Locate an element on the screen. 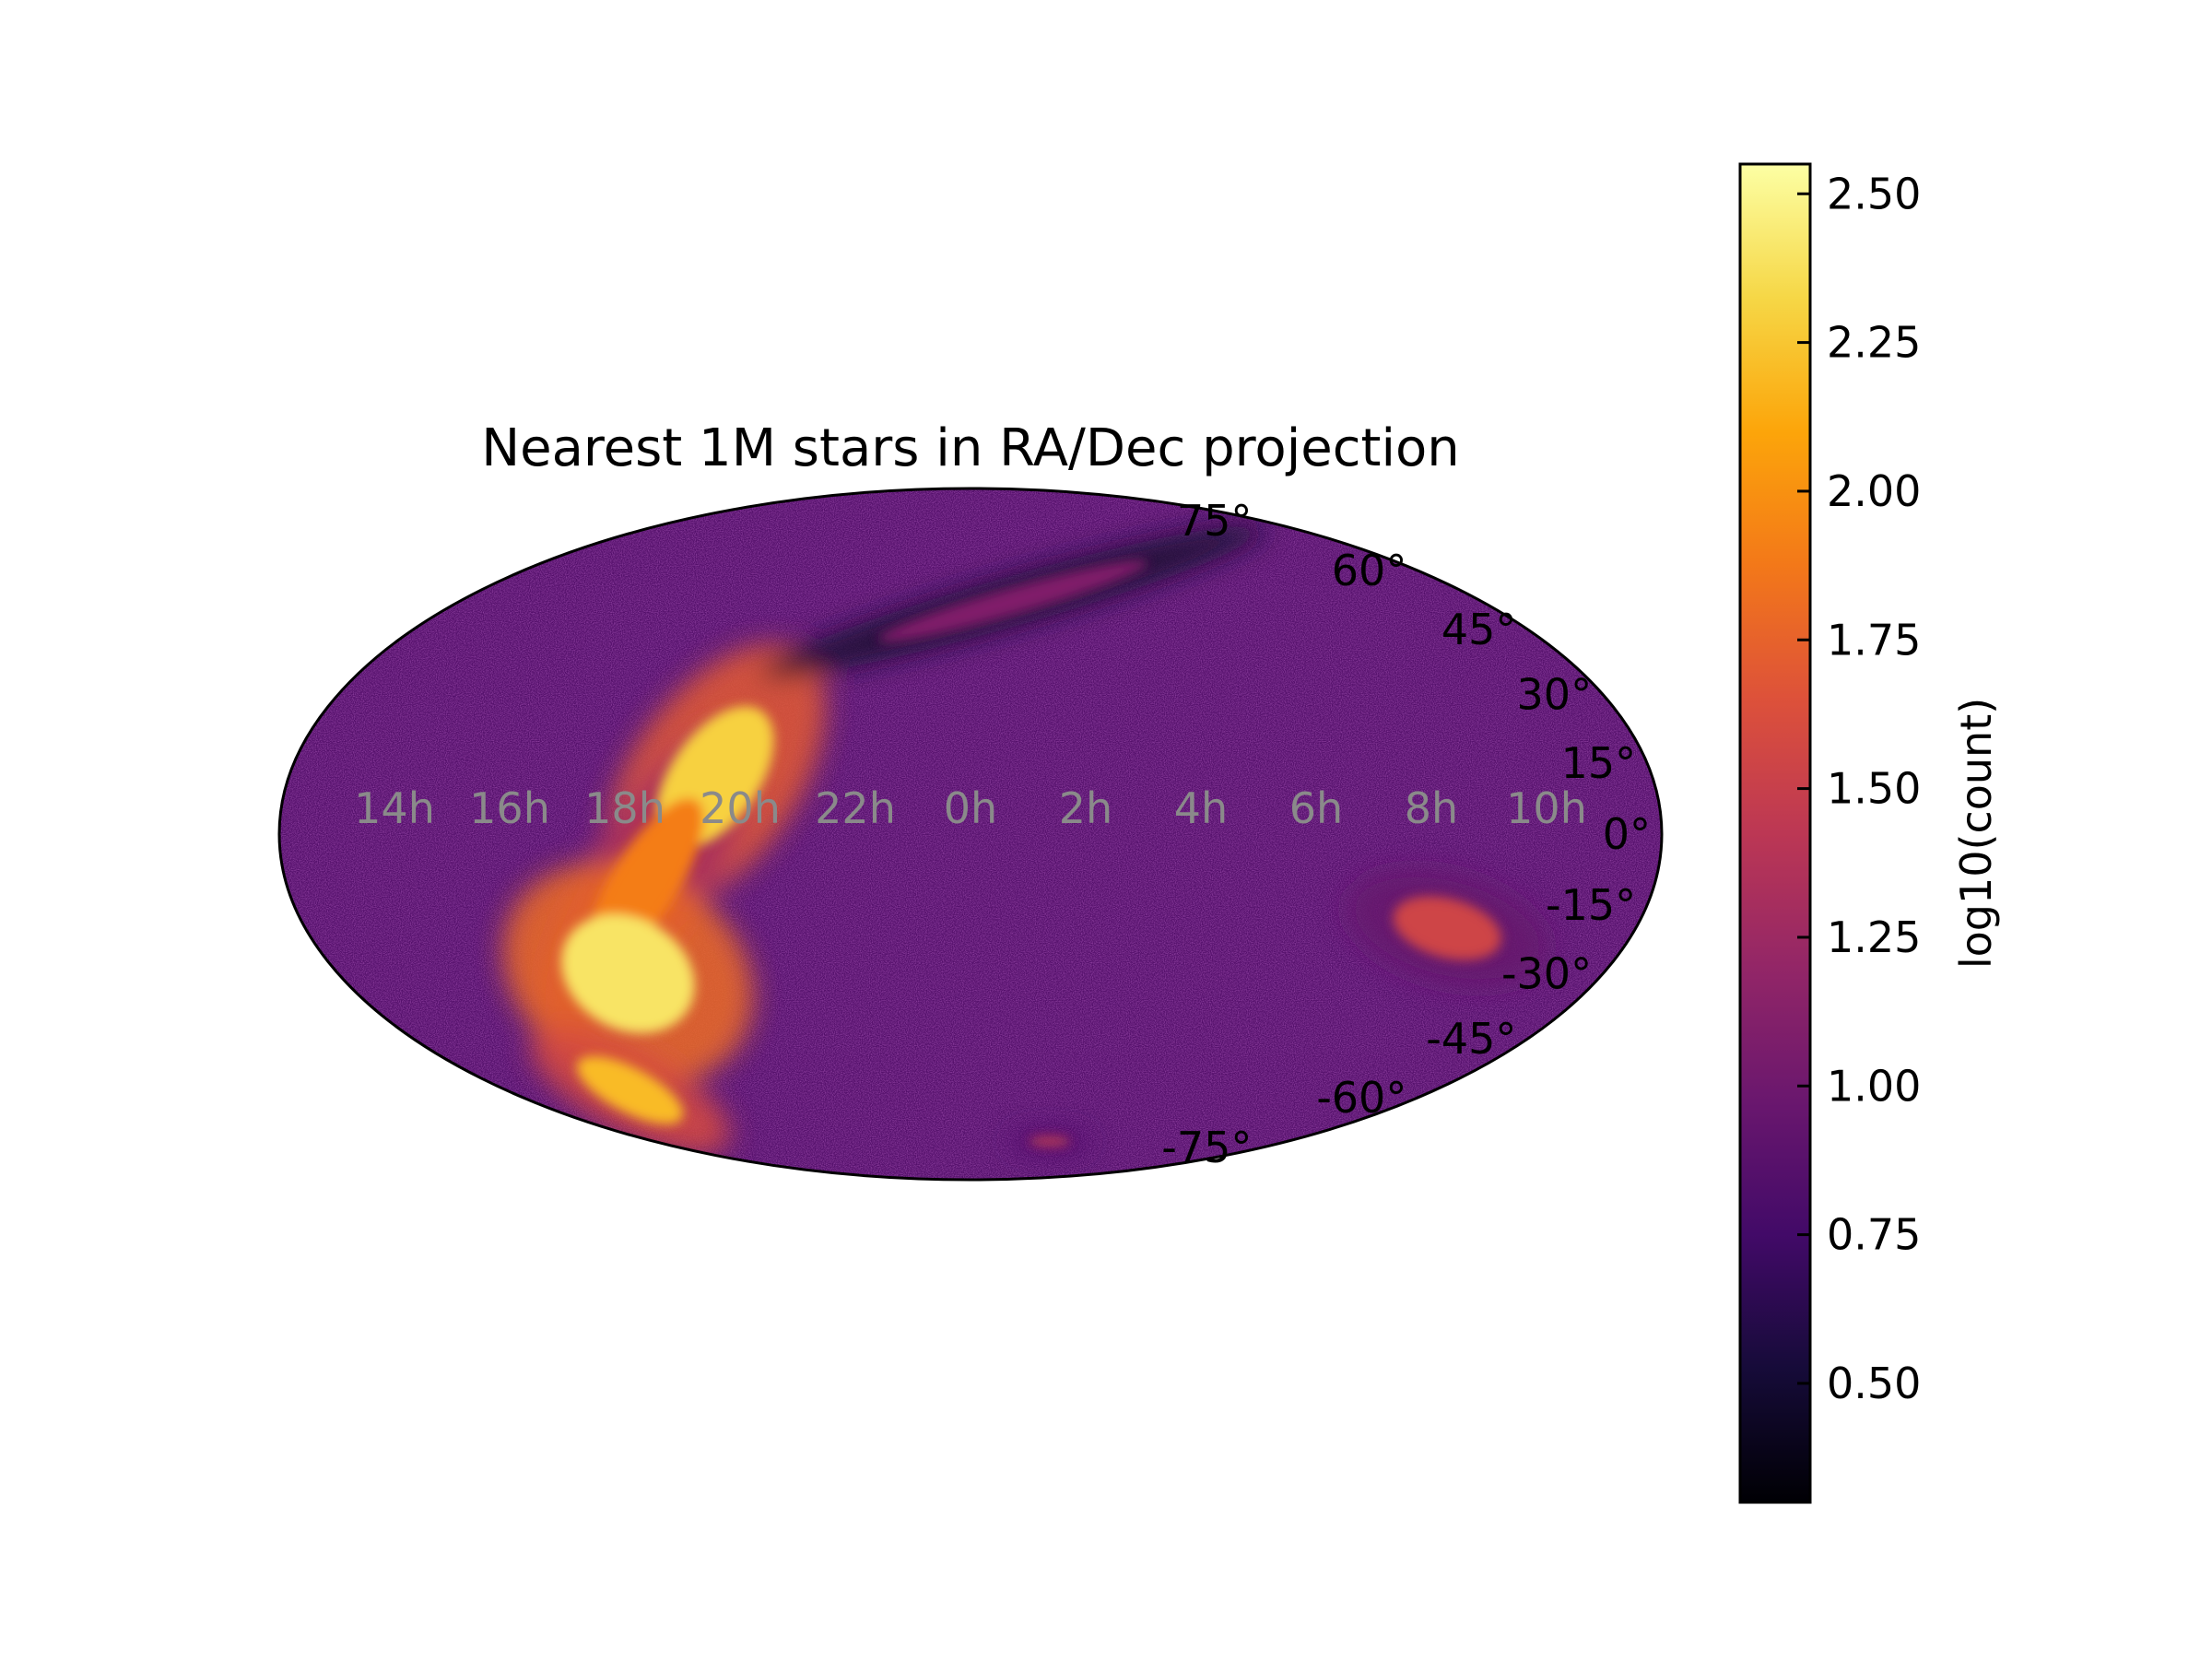 The image size is (2212, 1659). ra-tick-label: 10h is located at coordinates (1546, 808).